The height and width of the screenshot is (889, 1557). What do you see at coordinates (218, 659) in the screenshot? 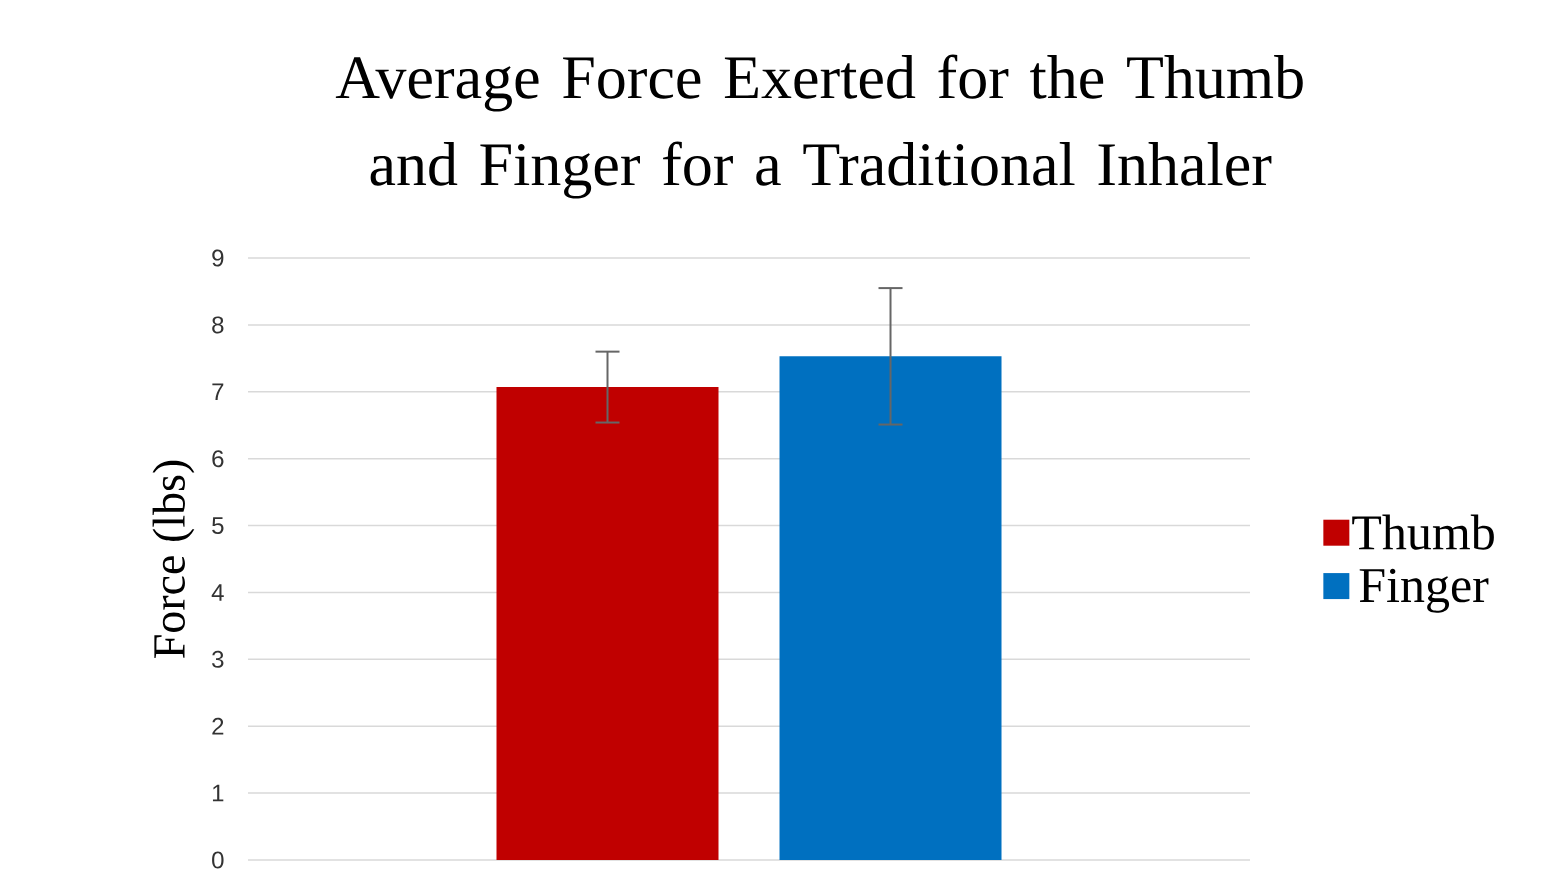
I see `y-tick-label: 3` at bounding box center [218, 659].